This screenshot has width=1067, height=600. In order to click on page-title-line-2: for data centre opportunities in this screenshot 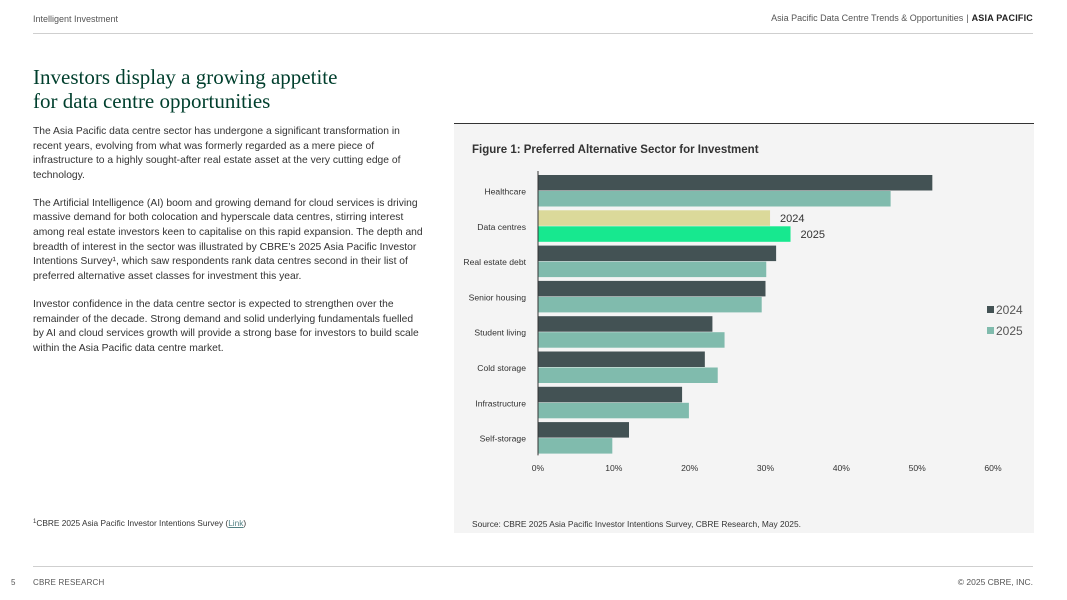, I will do `click(152, 101)`.